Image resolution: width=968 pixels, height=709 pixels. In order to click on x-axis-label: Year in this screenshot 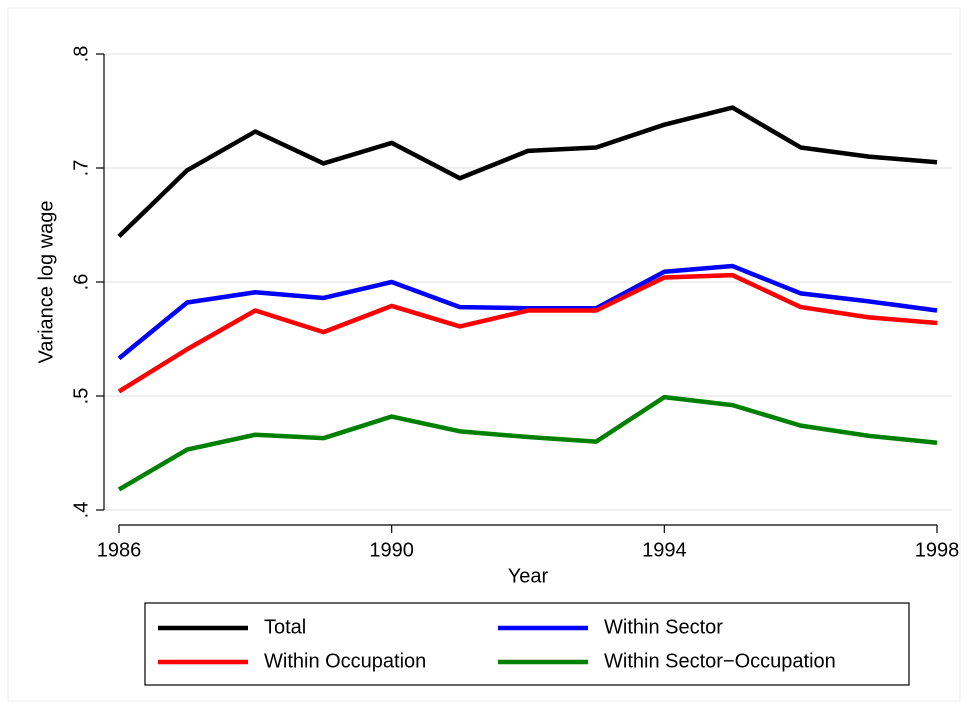, I will do `click(528, 576)`.